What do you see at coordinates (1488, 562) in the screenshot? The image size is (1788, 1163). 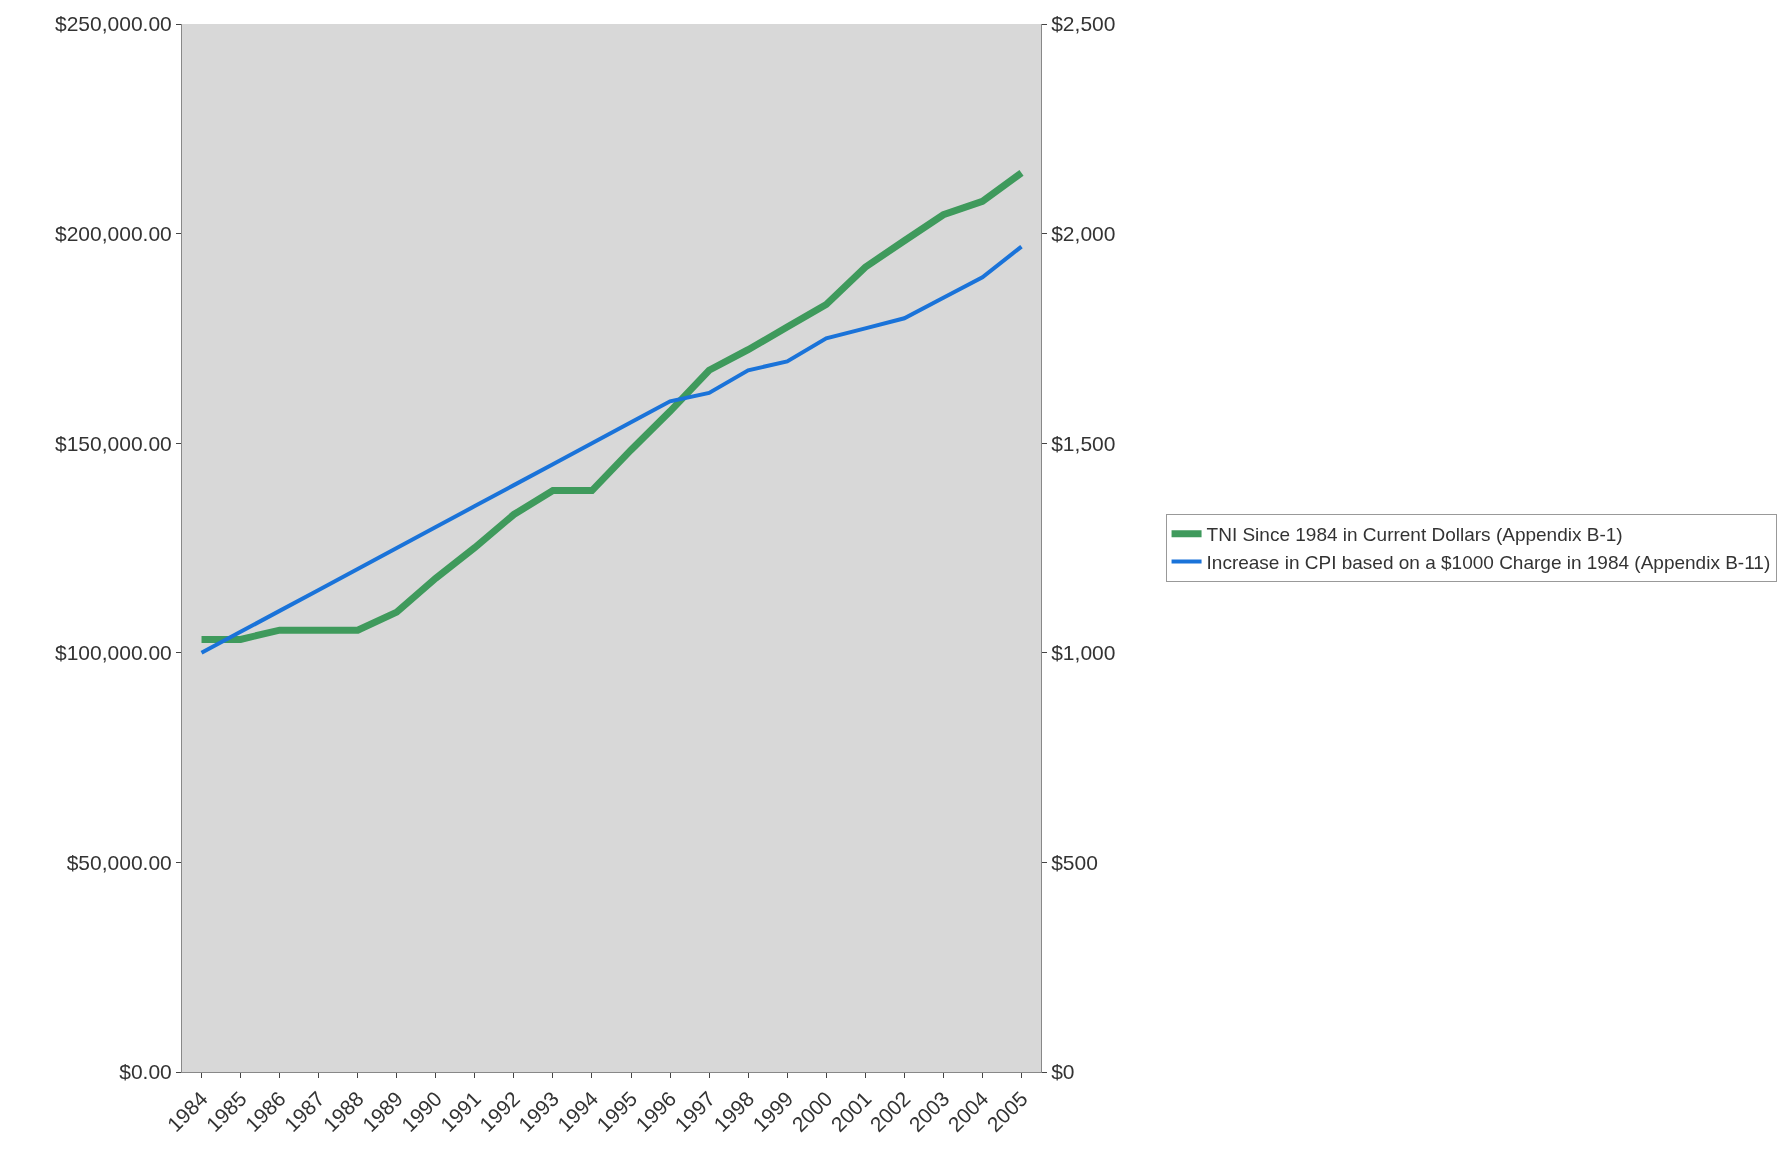 I see `legend-label: Increase in CPI based on a $1000 Charge in 1984 (Appendix B-11)` at bounding box center [1488, 562].